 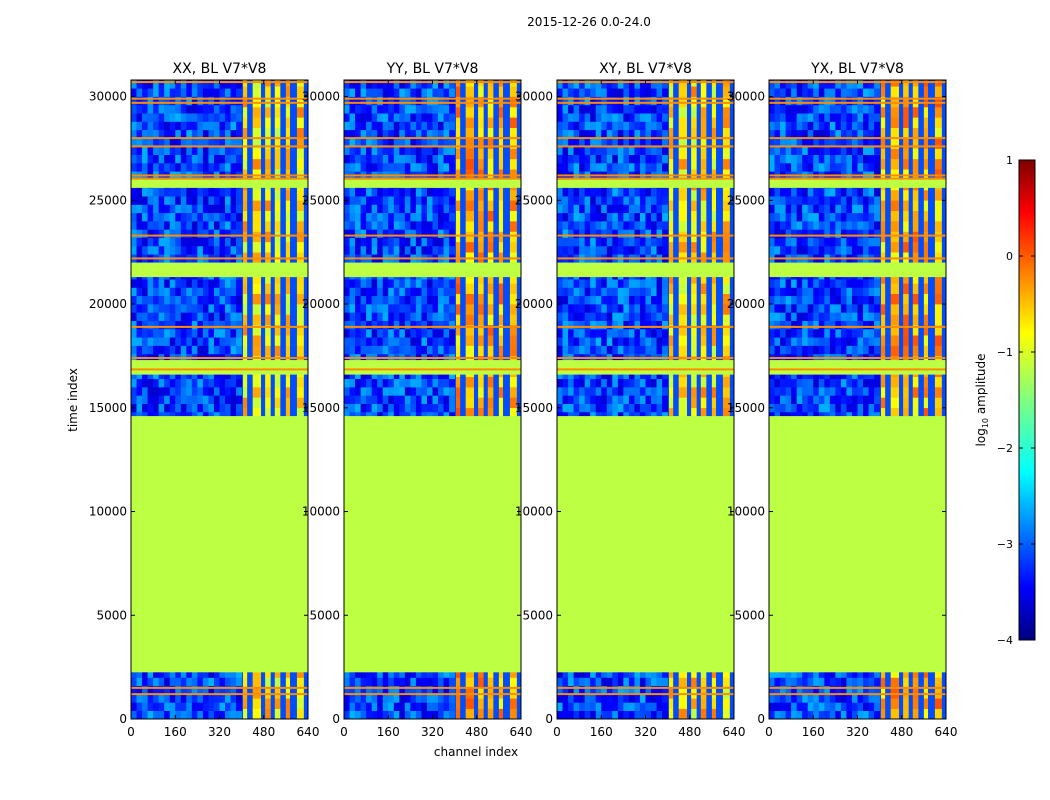 What do you see at coordinates (108, 200) in the screenshot?
I see `y-tick-label: 25000` at bounding box center [108, 200].